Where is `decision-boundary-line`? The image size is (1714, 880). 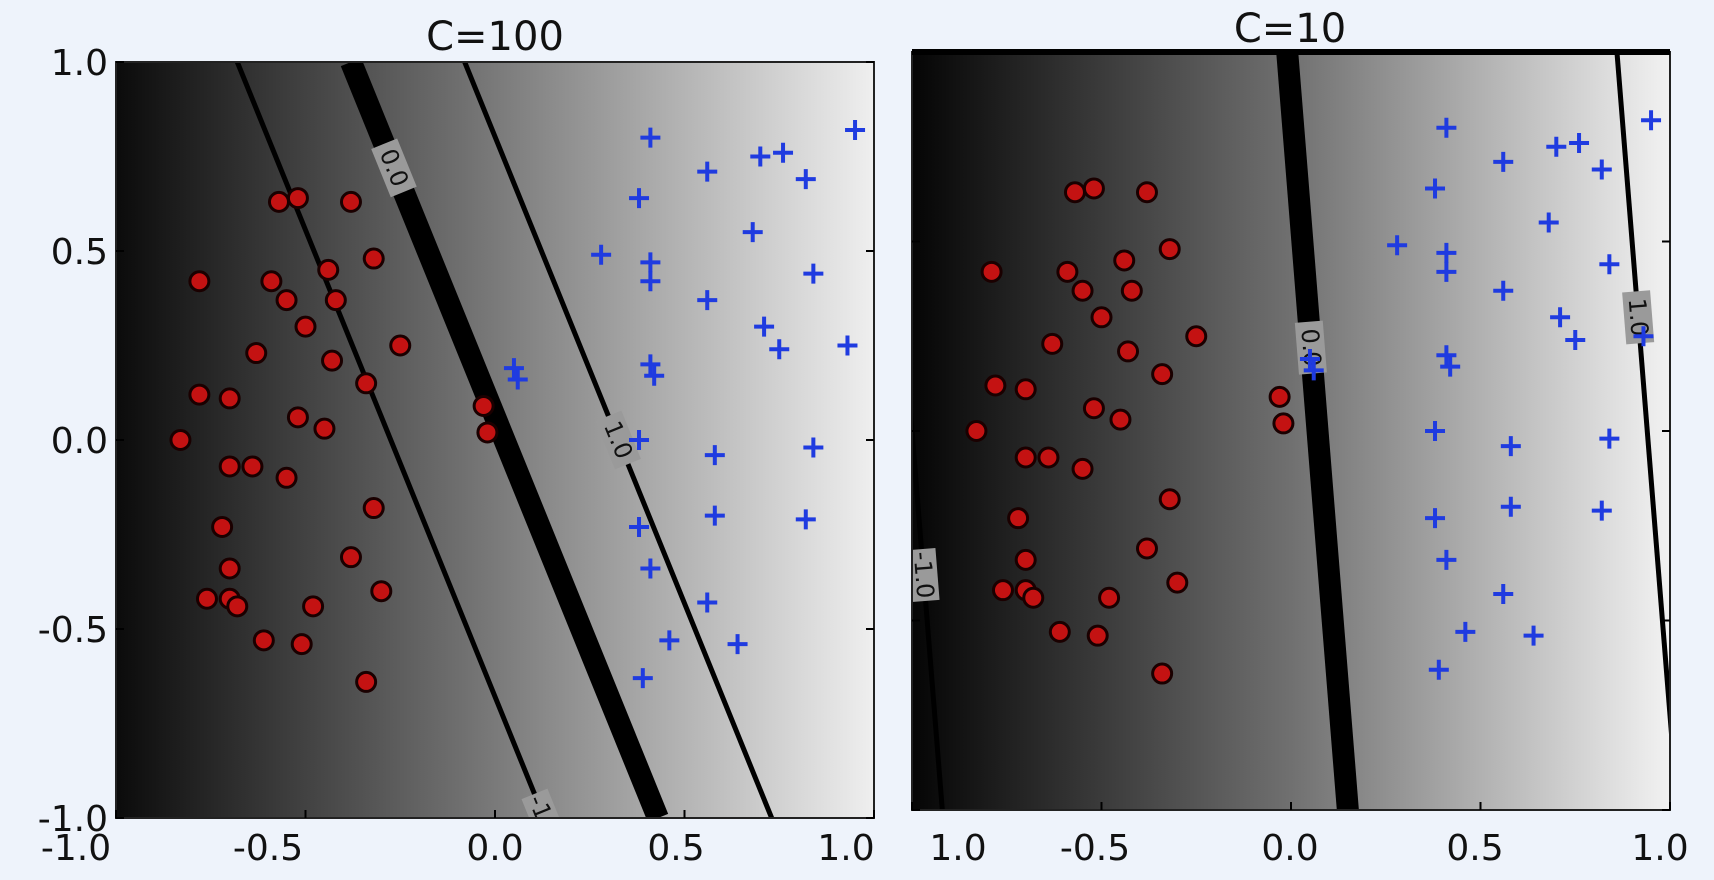 decision-boundary-line is located at coordinates (1317, 431).